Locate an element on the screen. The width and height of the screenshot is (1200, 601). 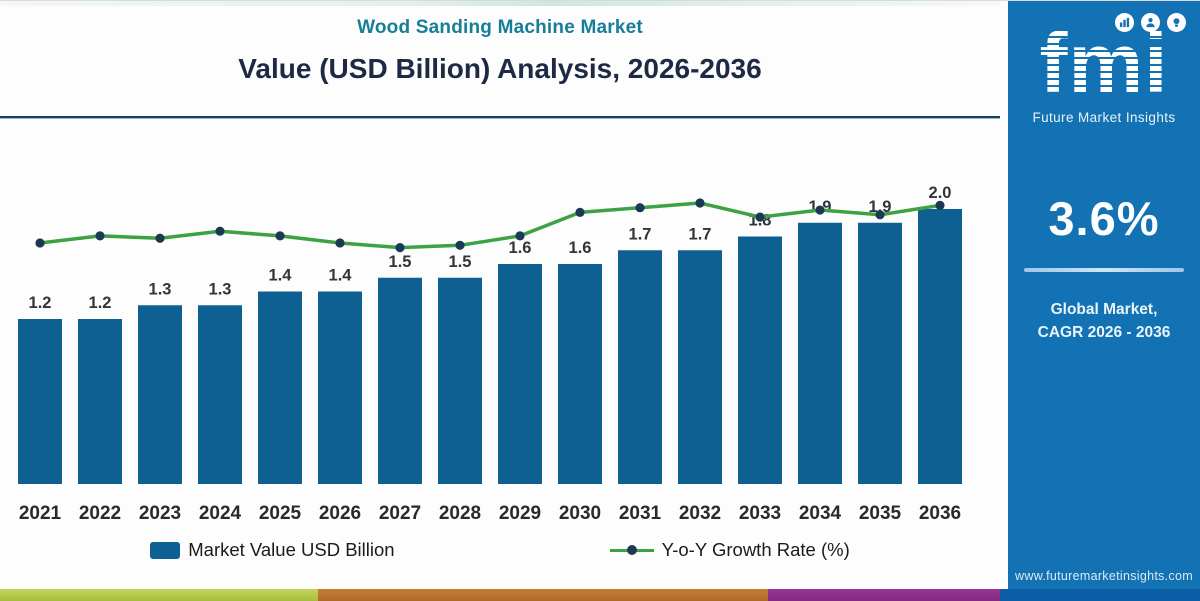
chart-subtitle: Value (USD Billion) Analysis, 2026-2036 is located at coordinates (500, 68).